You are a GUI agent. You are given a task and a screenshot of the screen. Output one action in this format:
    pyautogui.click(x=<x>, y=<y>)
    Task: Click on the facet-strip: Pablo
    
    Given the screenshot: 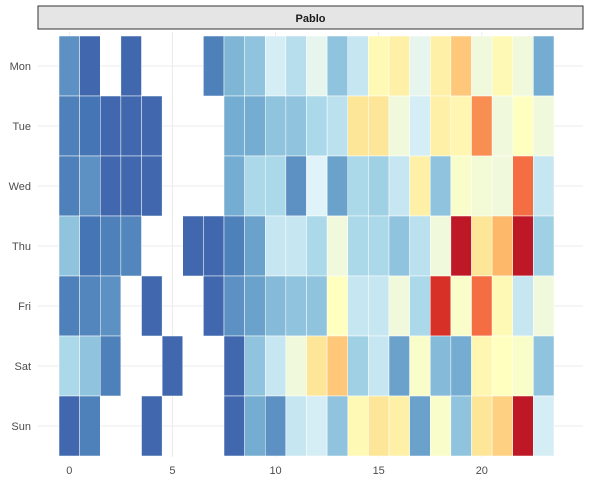 What is the action you would take?
    pyautogui.click(x=310, y=17)
    